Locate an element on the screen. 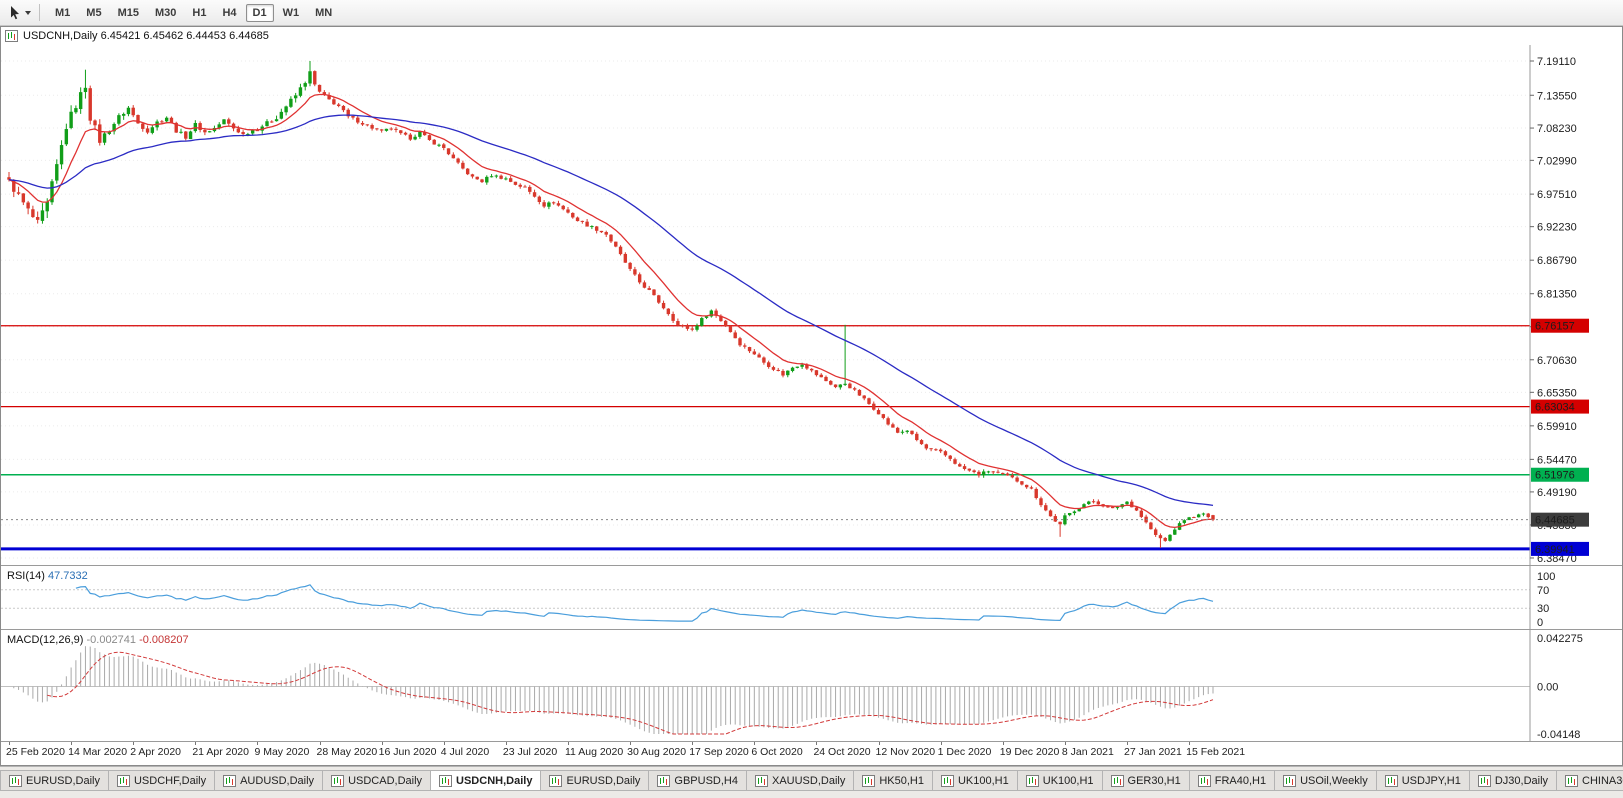 Image resolution: width=1623 pixels, height=798 pixels. level-price-label is located at coordinates (1560, 474).